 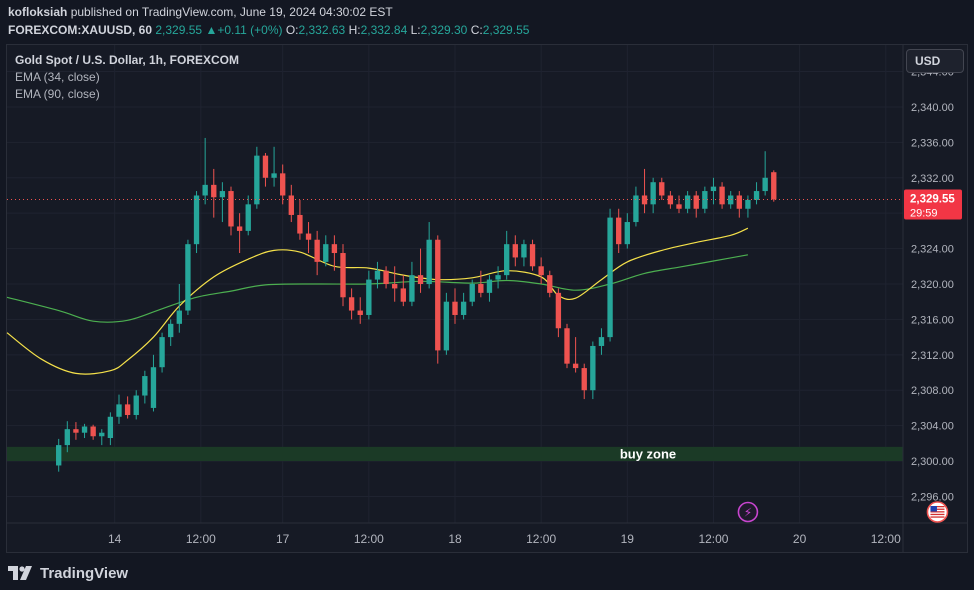 What do you see at coordinates (935, 61) in the screenshot?
I see `currency-button: USD` at bounding box center [935, 61].